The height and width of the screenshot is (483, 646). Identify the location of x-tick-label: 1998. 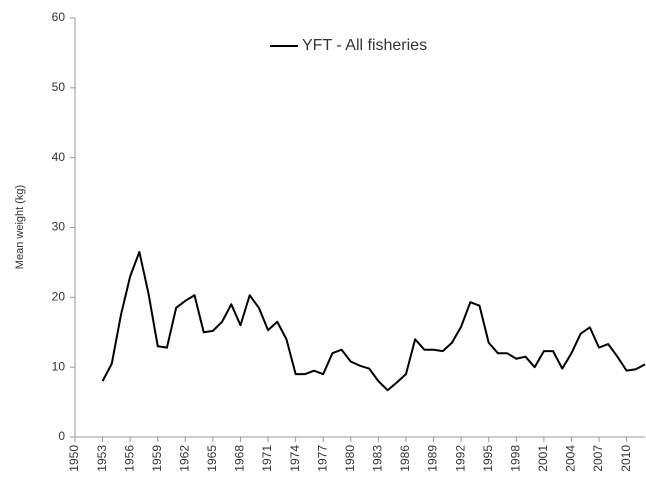
(515, 458).